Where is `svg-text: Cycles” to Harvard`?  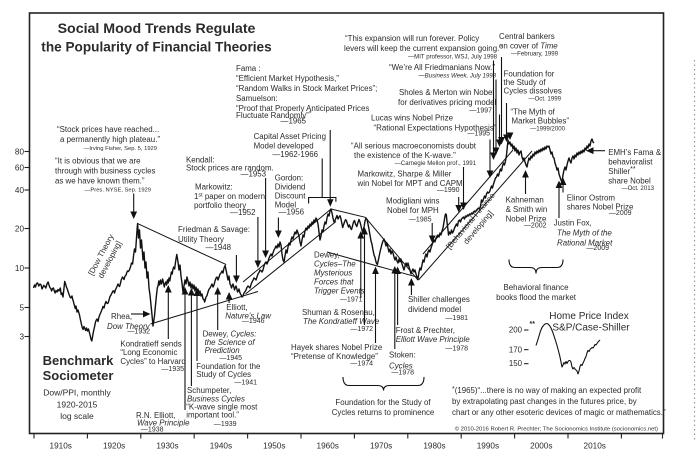
svg-text: Cycles” to Harvard is located at coordinates (152, 361).